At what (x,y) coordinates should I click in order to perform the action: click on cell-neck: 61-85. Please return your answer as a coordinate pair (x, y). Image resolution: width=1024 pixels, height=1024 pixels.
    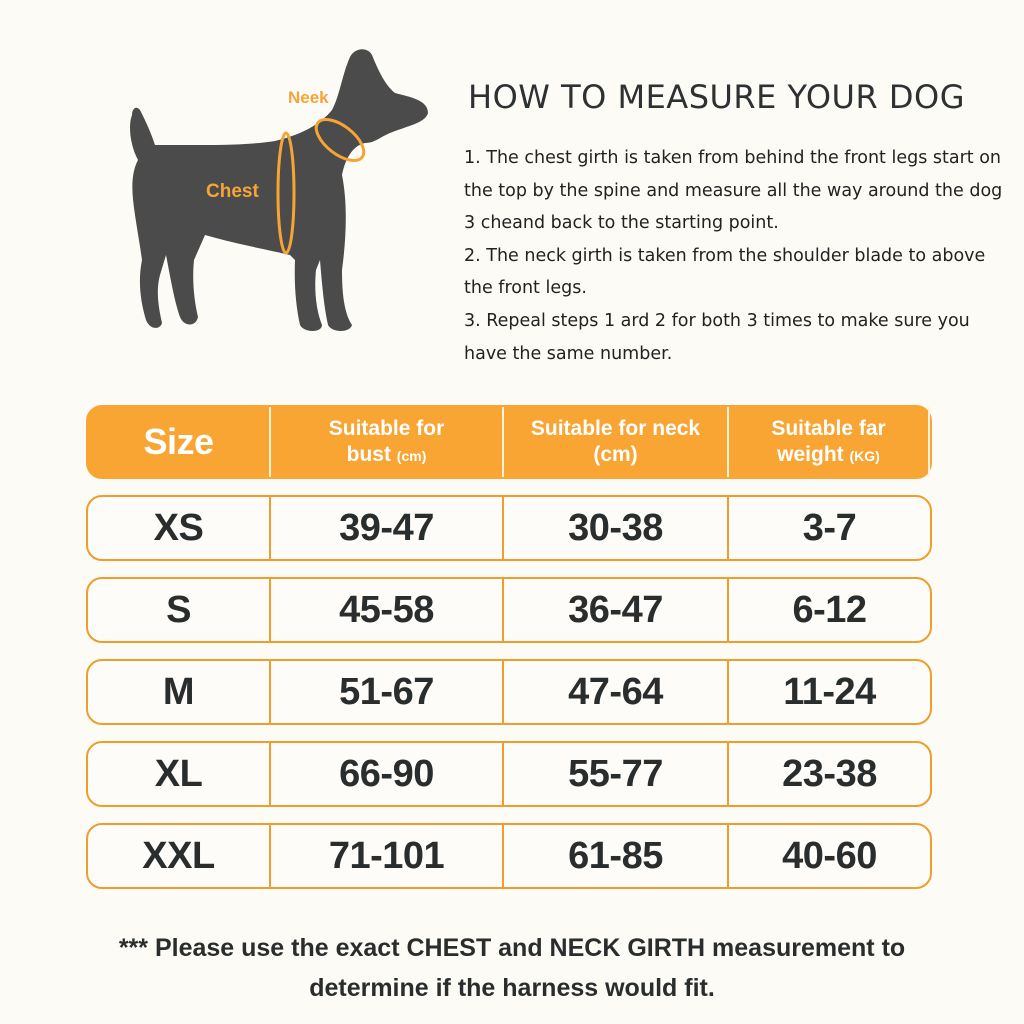
    Looking at the image, I should click on (616, 856).